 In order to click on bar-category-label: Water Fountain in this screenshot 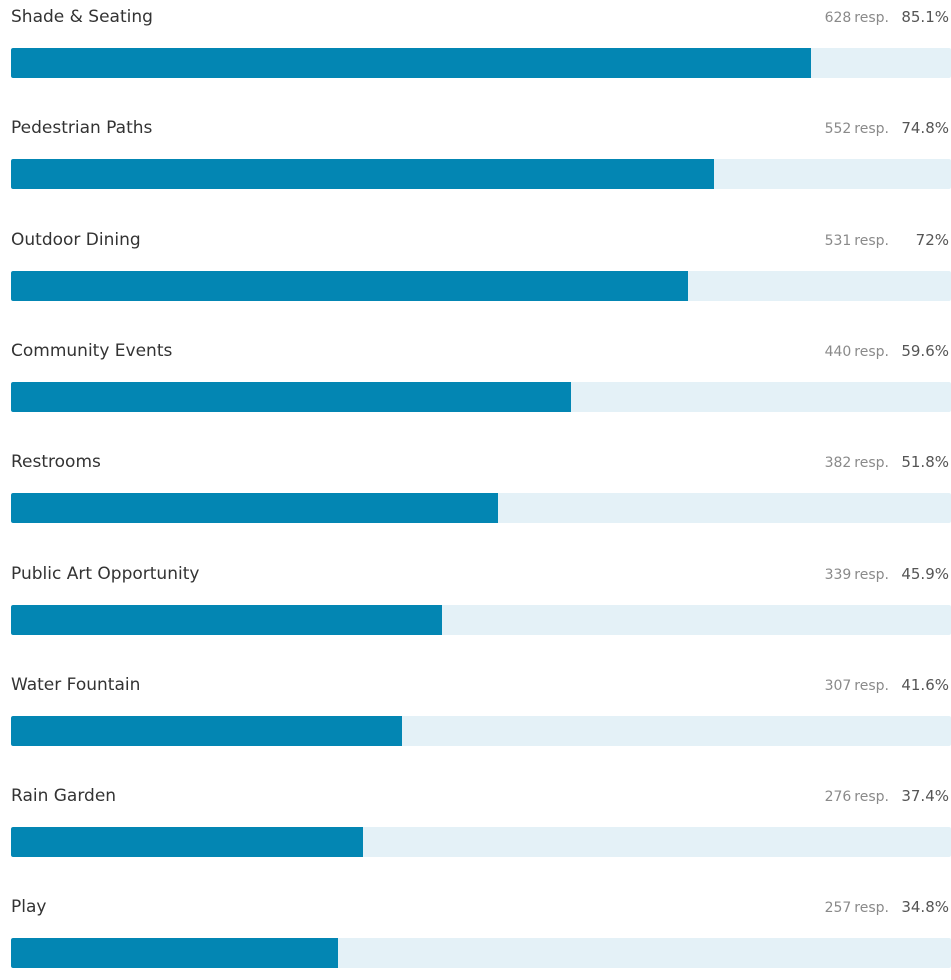, I will do `click(76, 684)`.